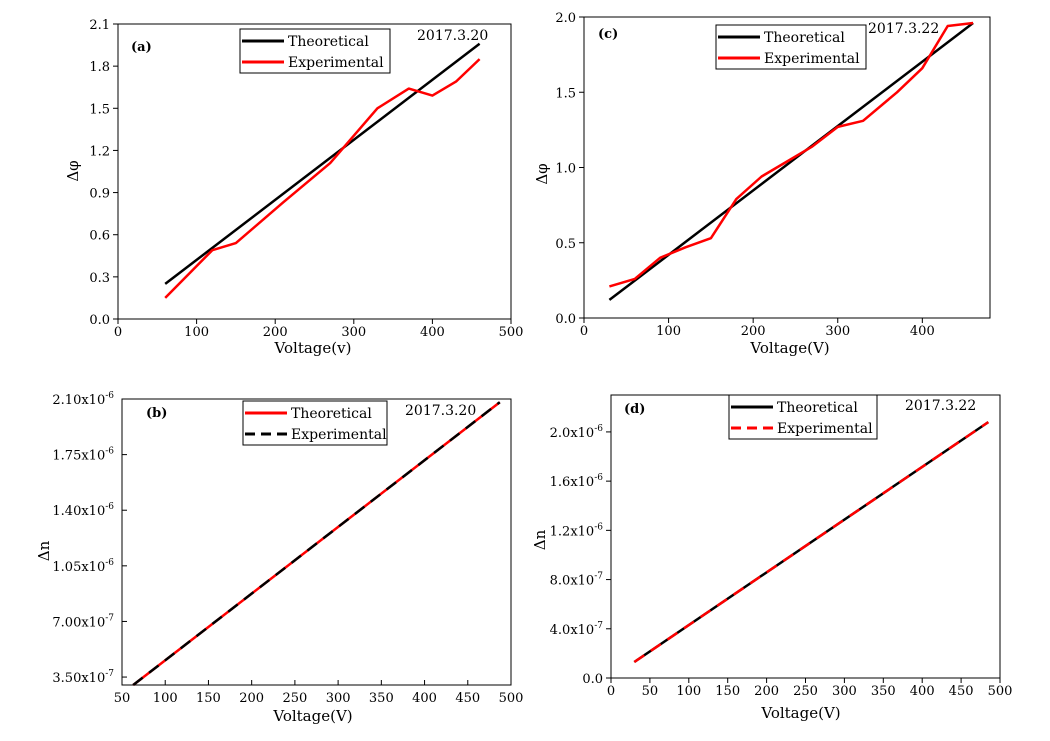  Describe the element at coordinates (83, 455) in the screenshot. I see `y-tick-label: 1.75x10⁻⁶` at that location.